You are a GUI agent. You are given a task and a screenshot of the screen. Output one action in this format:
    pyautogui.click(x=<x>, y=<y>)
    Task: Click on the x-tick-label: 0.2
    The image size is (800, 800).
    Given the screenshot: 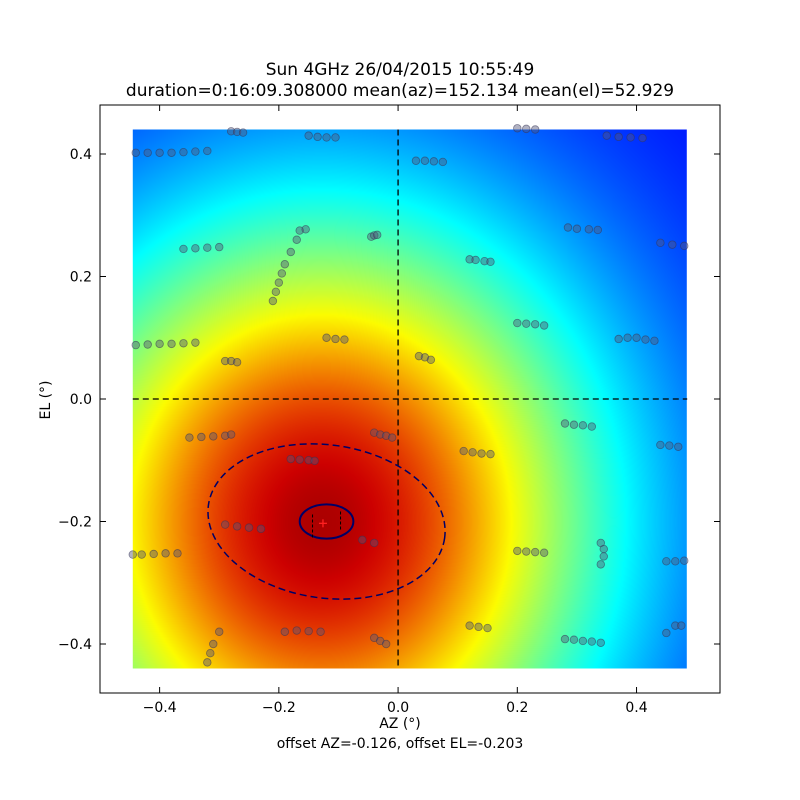 What is the action you would take?
    pyautogui.click(x=517, y=708)
    